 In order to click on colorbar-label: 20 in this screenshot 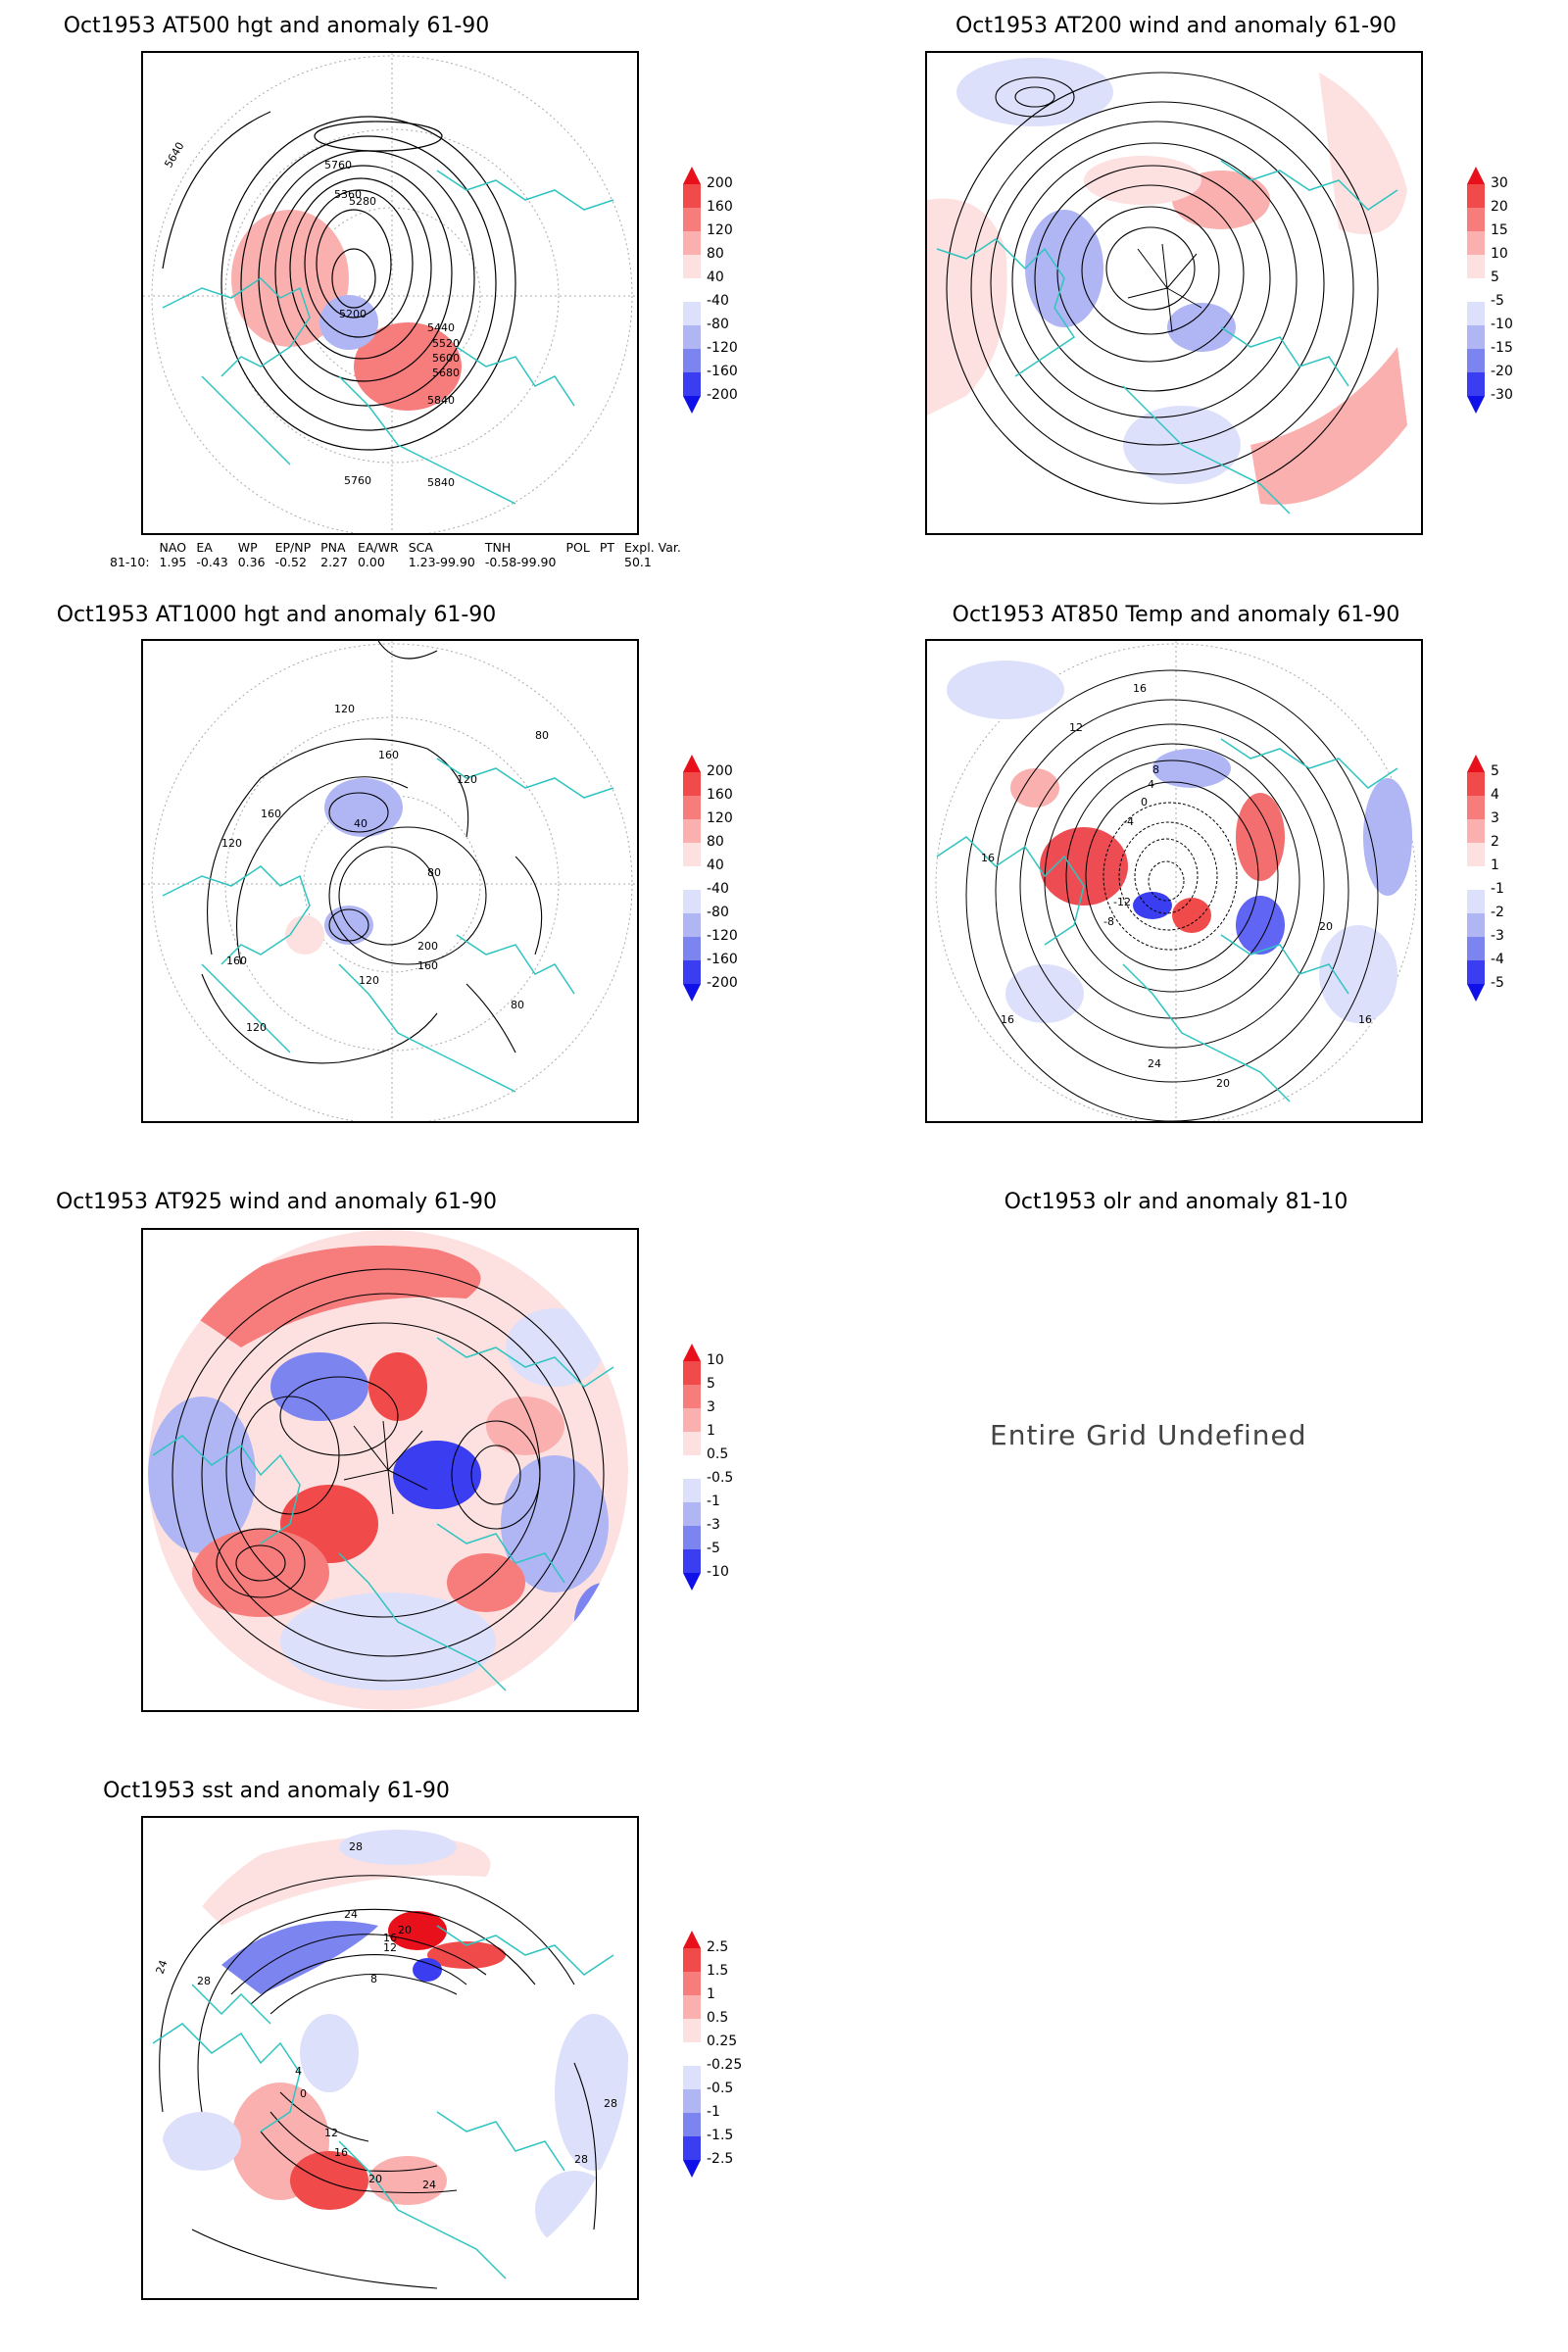, I will do `click(1499, 207)`.